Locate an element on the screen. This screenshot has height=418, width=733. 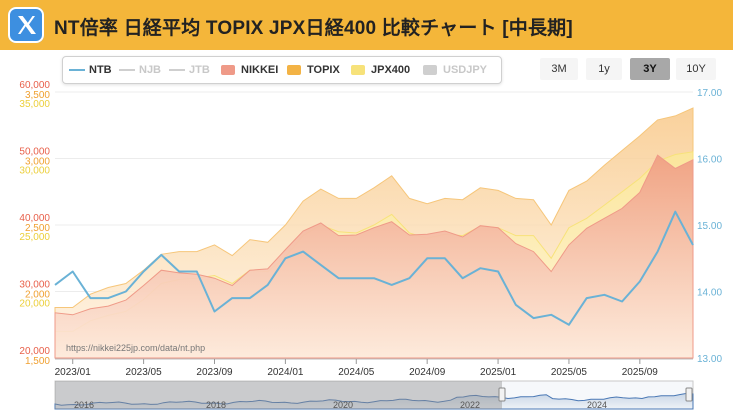
y-tick-topix: 2,500 is located at coordinates (37, 228).